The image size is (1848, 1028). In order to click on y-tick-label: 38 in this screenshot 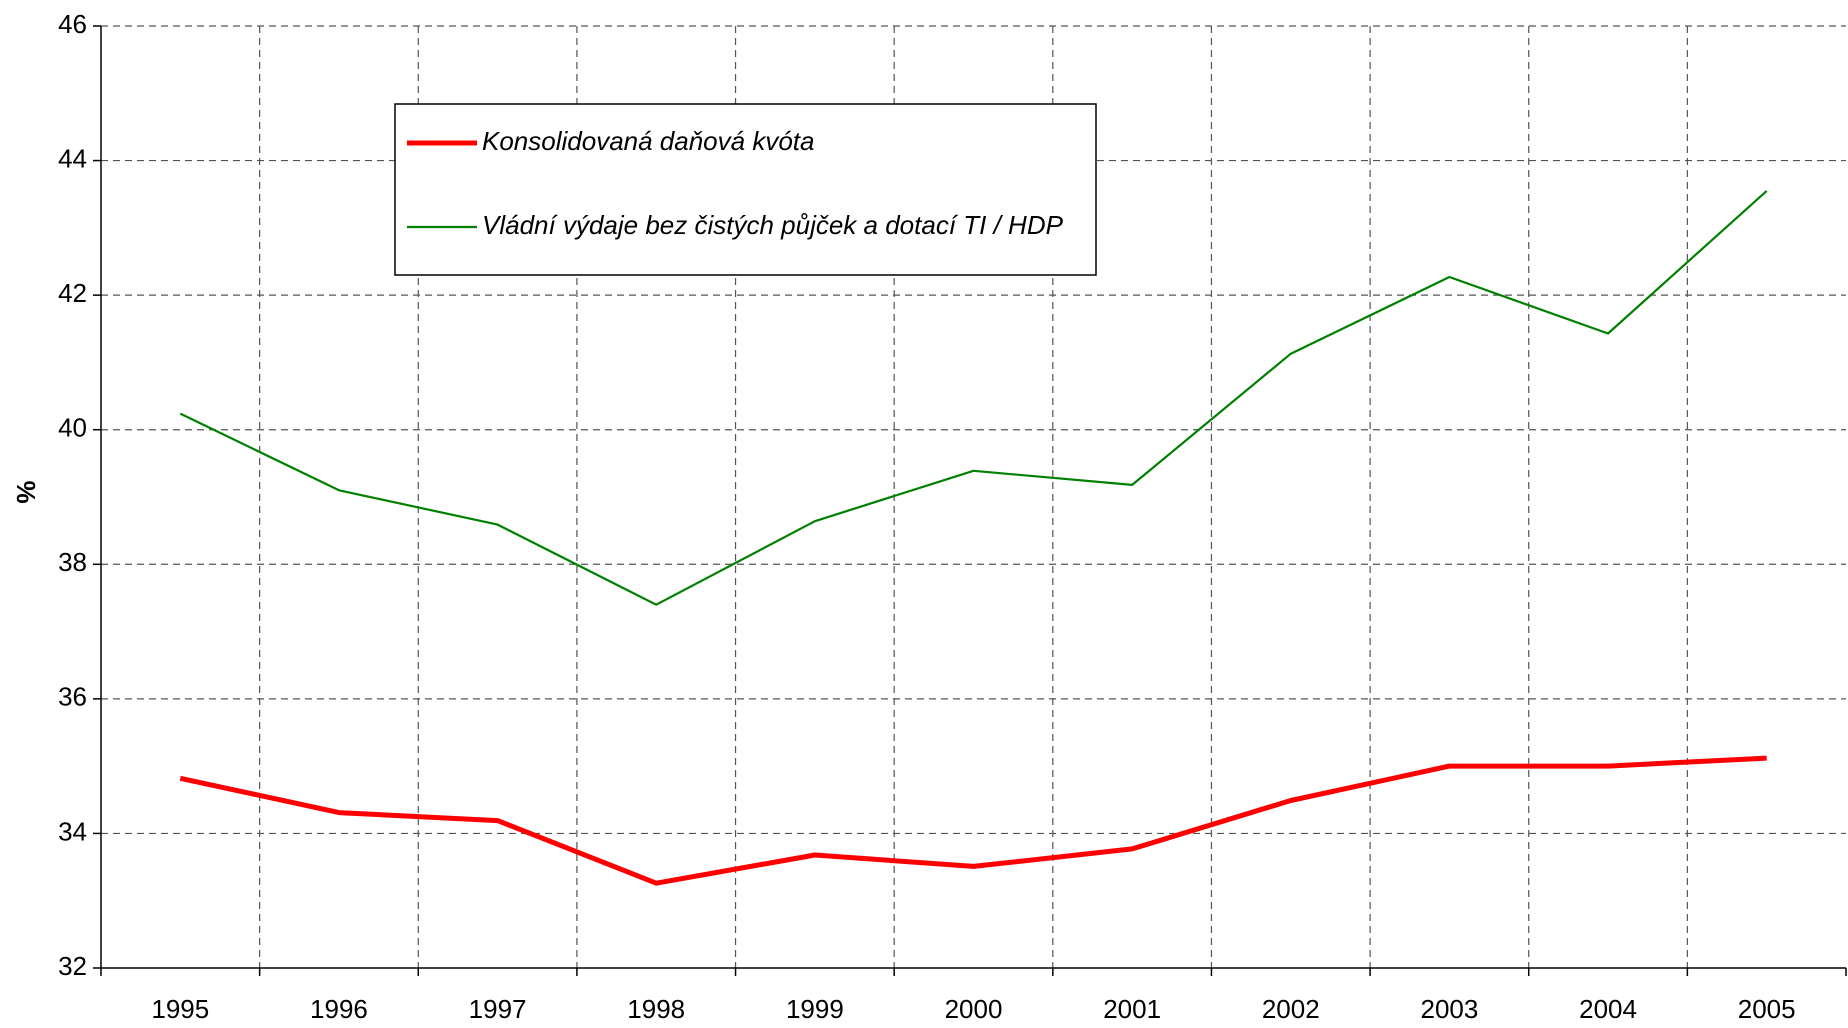, I will do `click(72, 562)`.